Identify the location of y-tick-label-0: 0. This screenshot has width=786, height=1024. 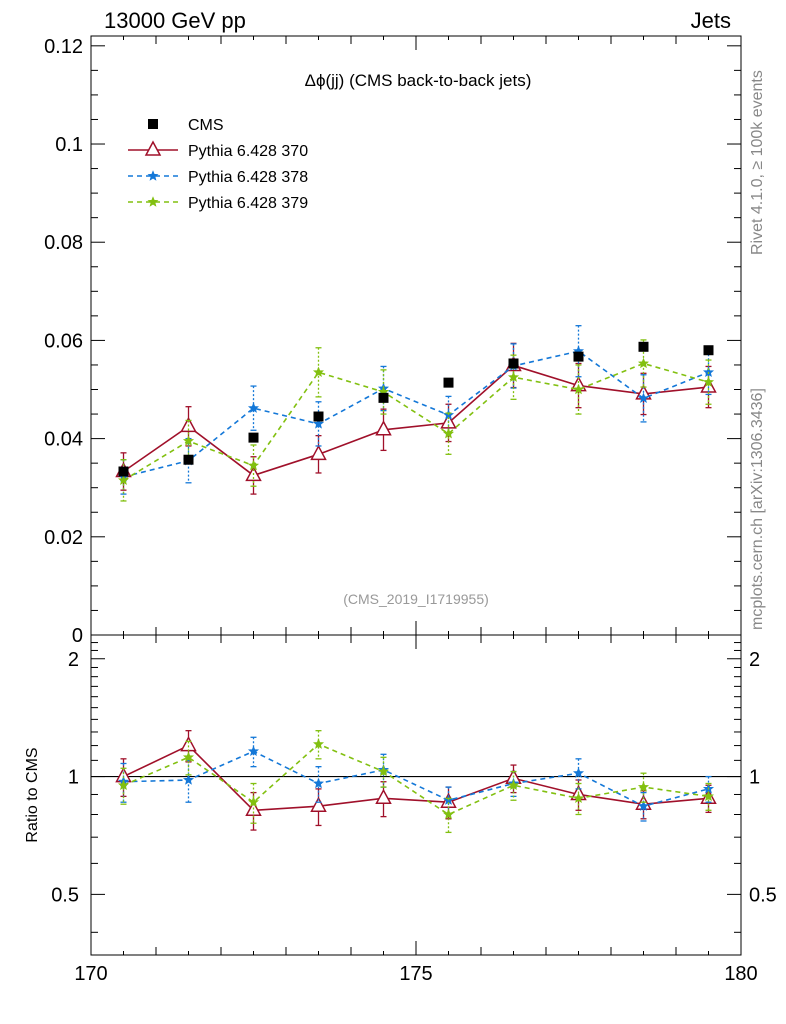
(77, 636).